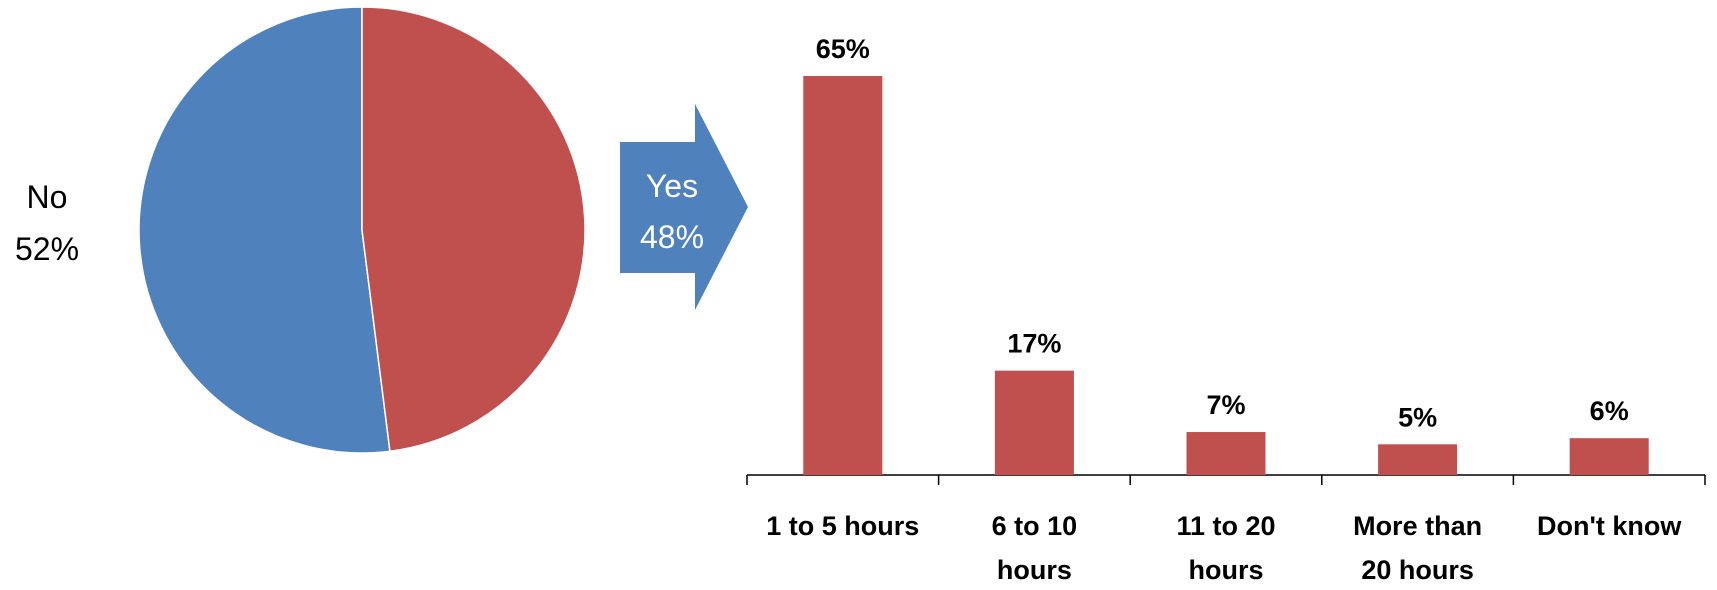 This screenshot has width=1717, height=590. I want to click on bar-value-label-4: 5%, so click(1417, 417).